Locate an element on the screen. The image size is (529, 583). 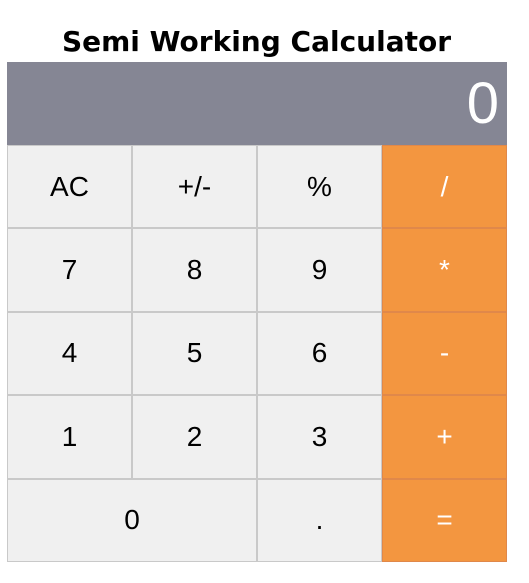
percent-button: % is located at coordinates (319, 187).